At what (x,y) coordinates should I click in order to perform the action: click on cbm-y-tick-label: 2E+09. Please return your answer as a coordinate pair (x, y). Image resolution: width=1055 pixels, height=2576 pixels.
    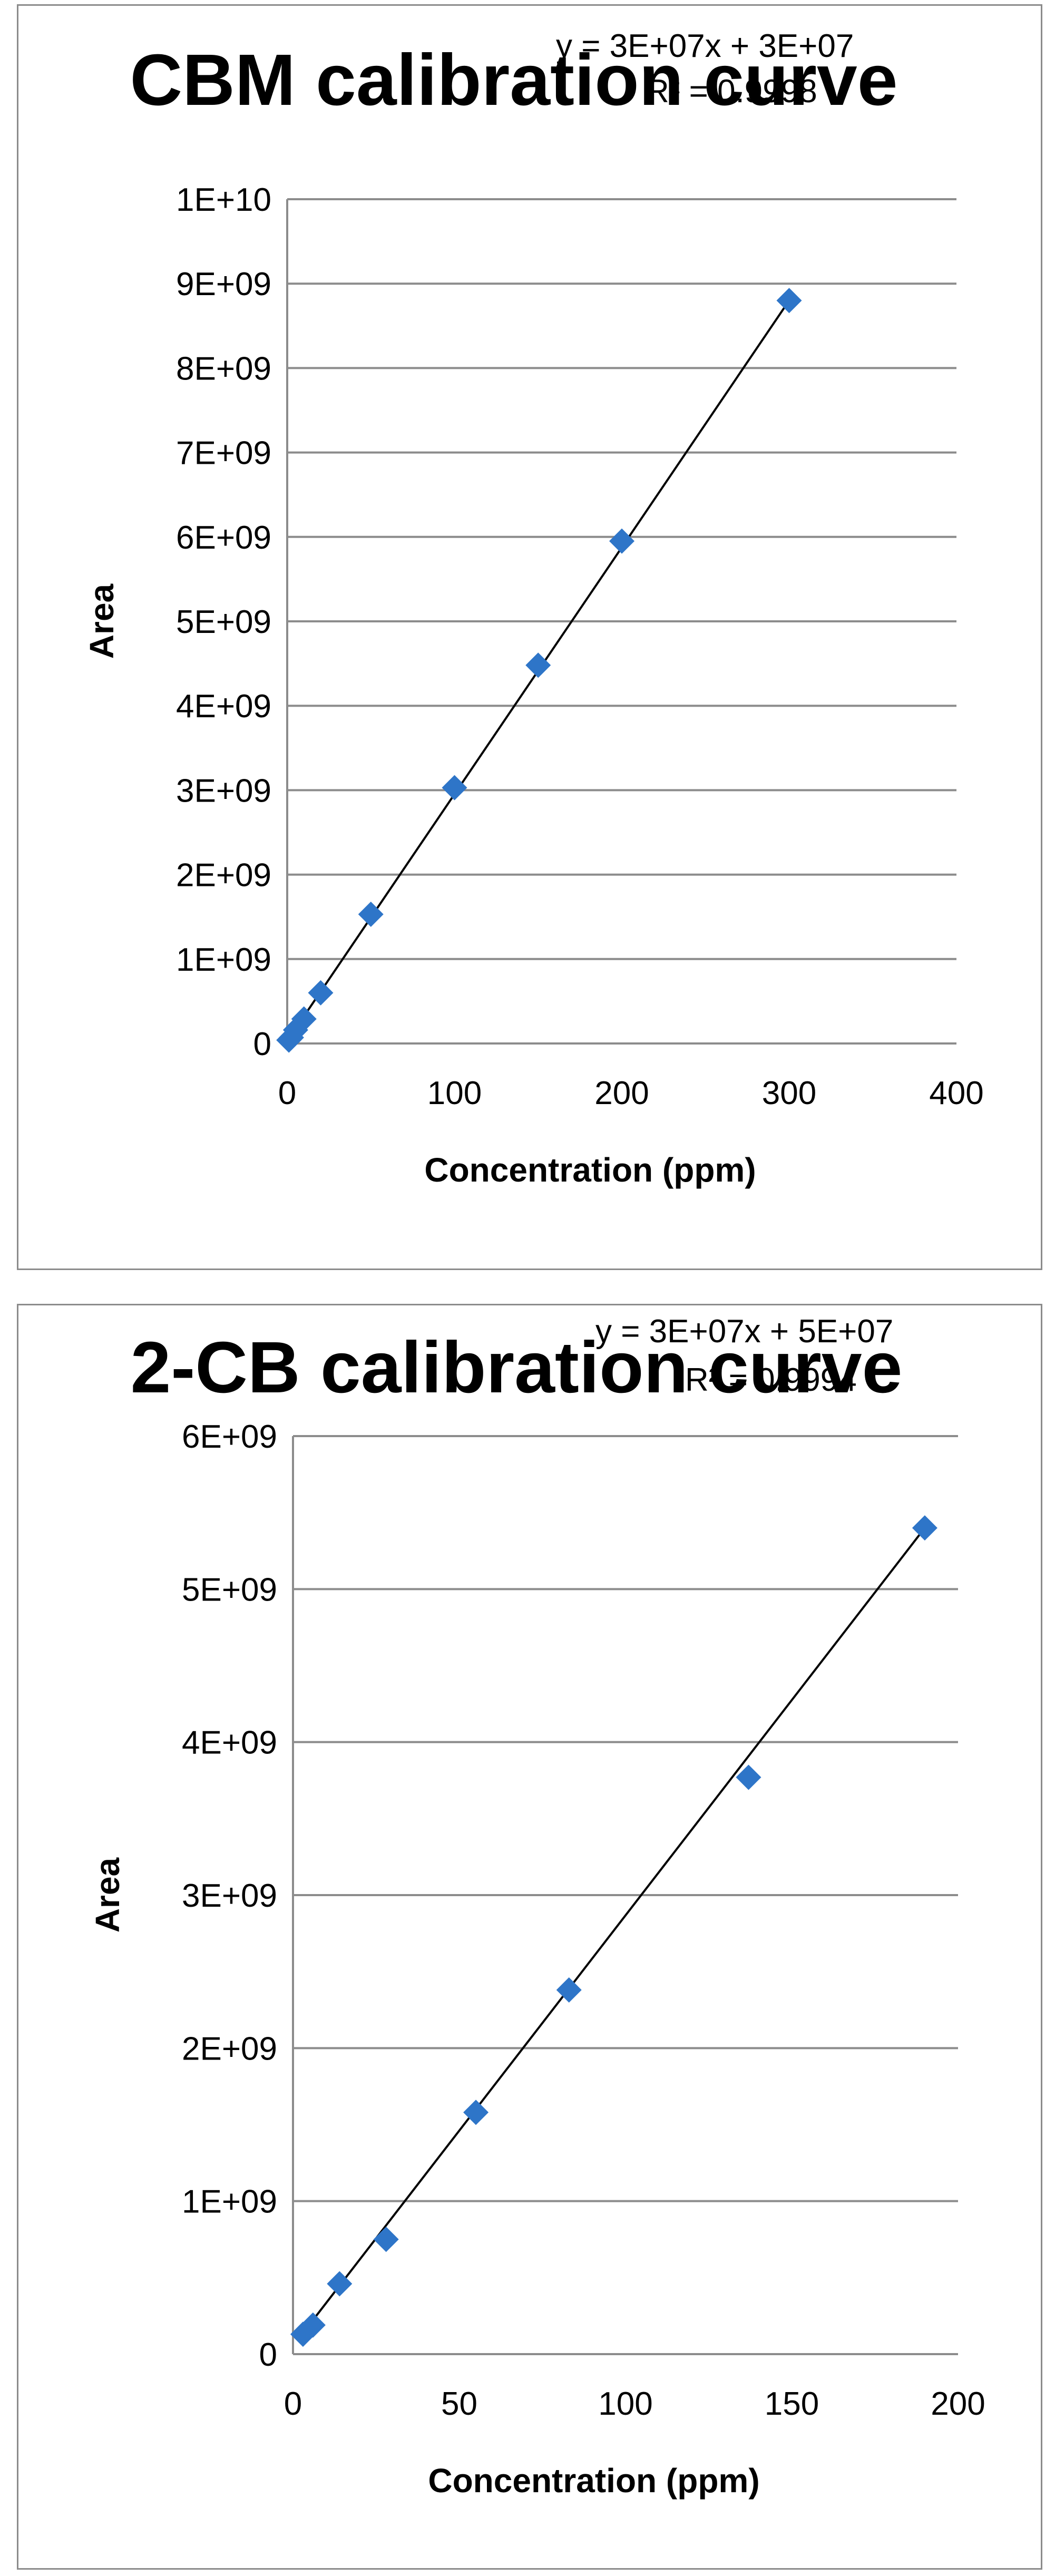
    Looking at the image, I should click on (223, 875).